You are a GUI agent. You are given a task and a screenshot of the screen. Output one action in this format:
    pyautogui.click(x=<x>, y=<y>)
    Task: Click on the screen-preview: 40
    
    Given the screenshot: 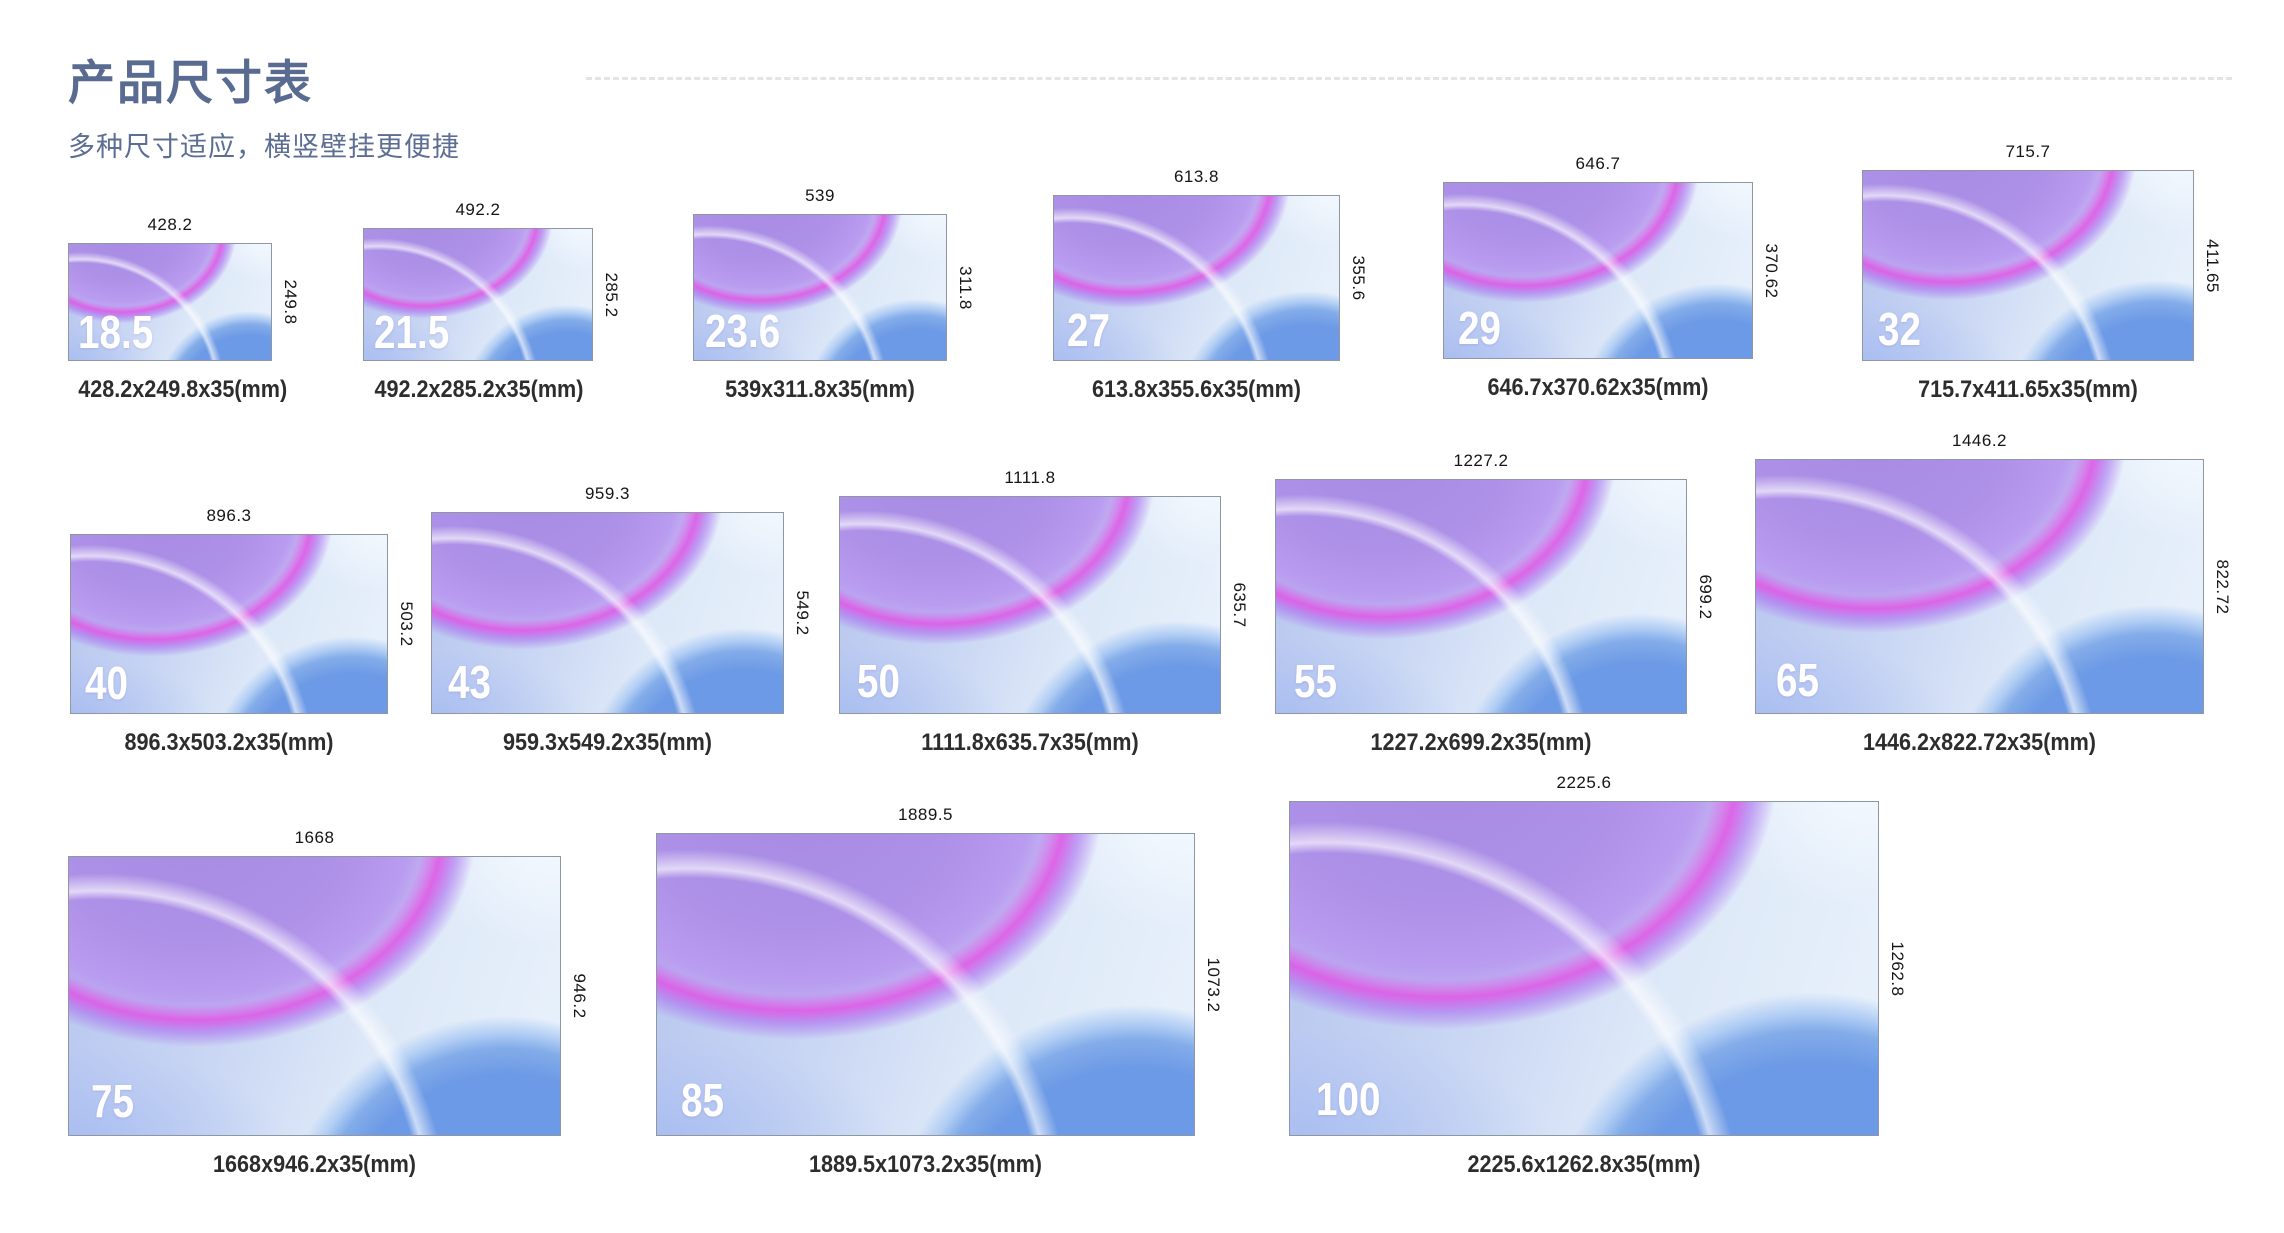 What is the action you would take?
    pyautogui.click(x=229, y=624)
    